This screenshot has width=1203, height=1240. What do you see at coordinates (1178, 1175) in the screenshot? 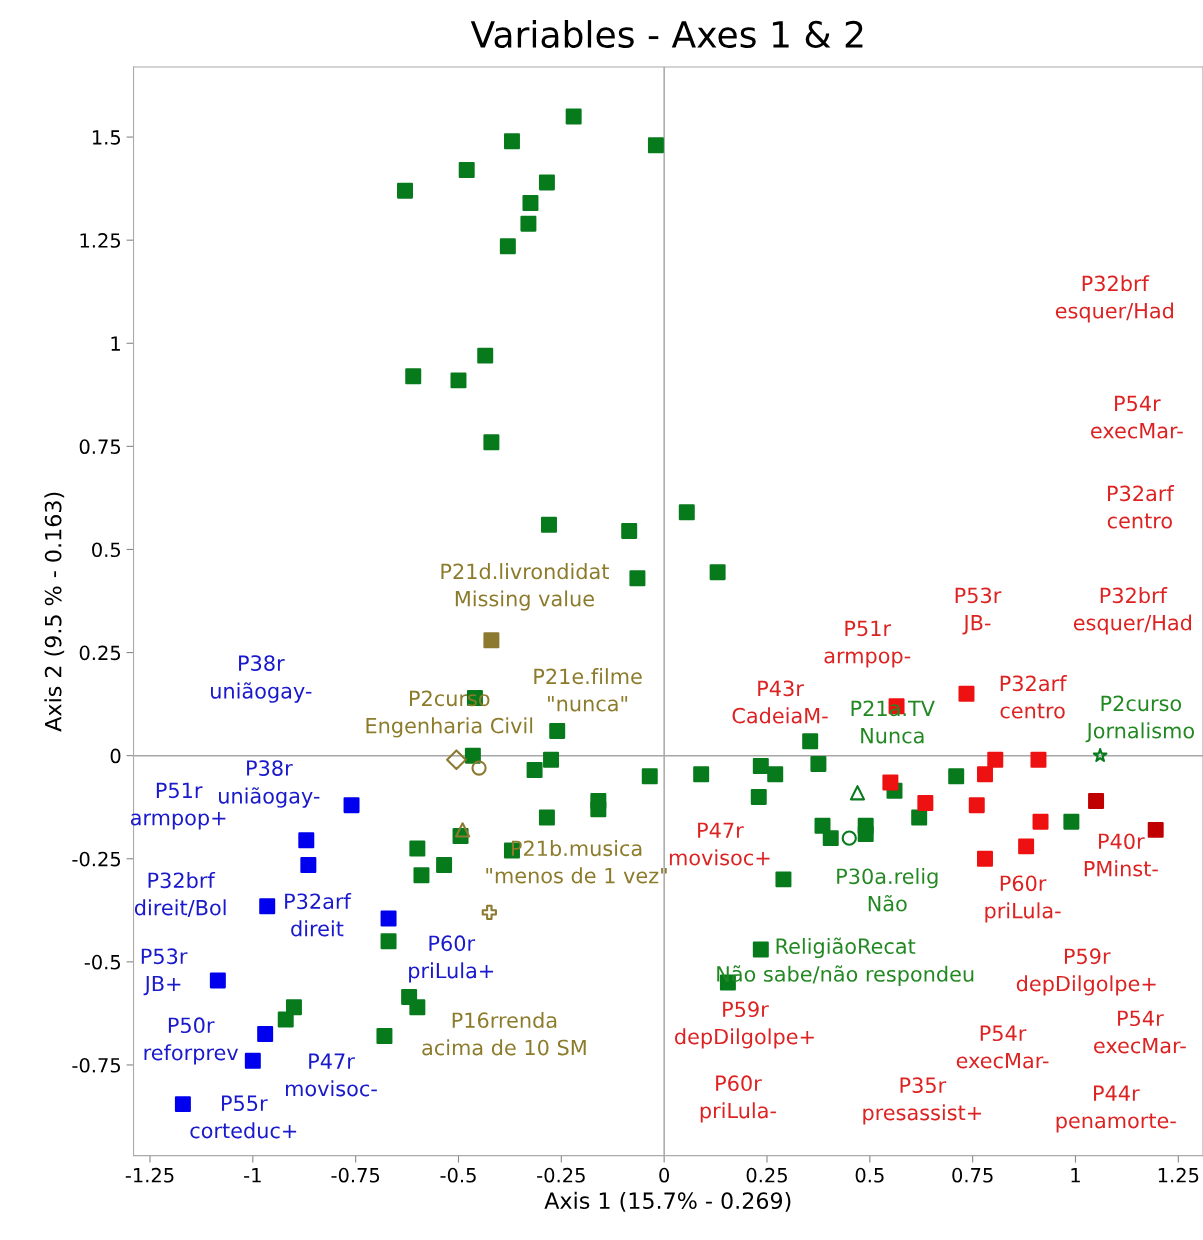
I see `x-tick-label: 1.25` at bounding box center [1178, 1175].